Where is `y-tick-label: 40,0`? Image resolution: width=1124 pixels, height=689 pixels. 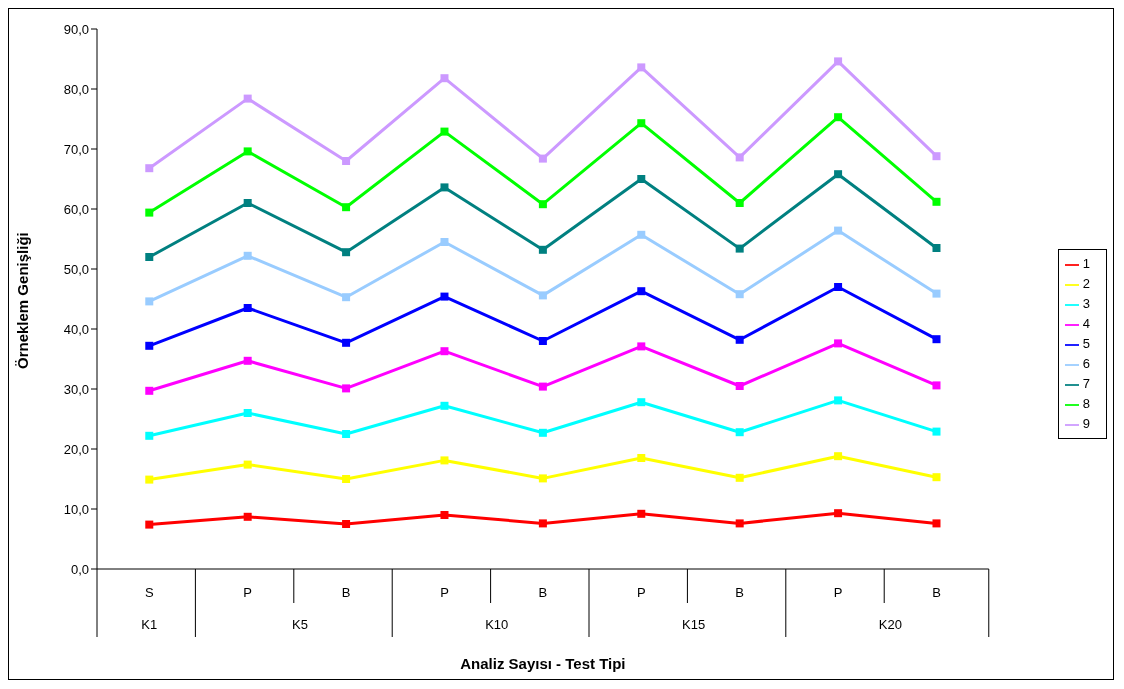 y-tick-label: 40,0 is located at coordinates (76, 329).